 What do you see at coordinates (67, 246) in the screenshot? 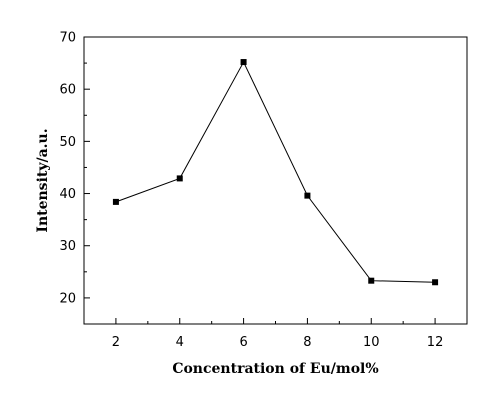
I see `y-tick-label: 30` at bounding box center [67, 246].